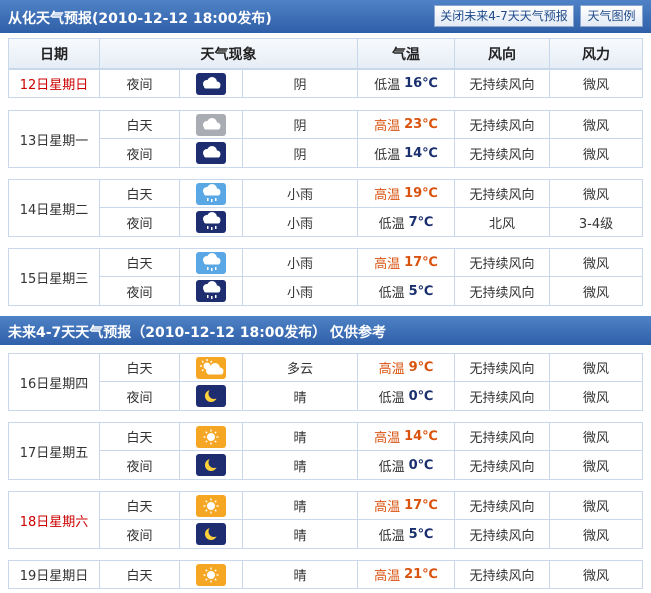 This screenshot has height=593, width=651. I want to click on temperature-cell: 高温 21℃, so click(406, 574).